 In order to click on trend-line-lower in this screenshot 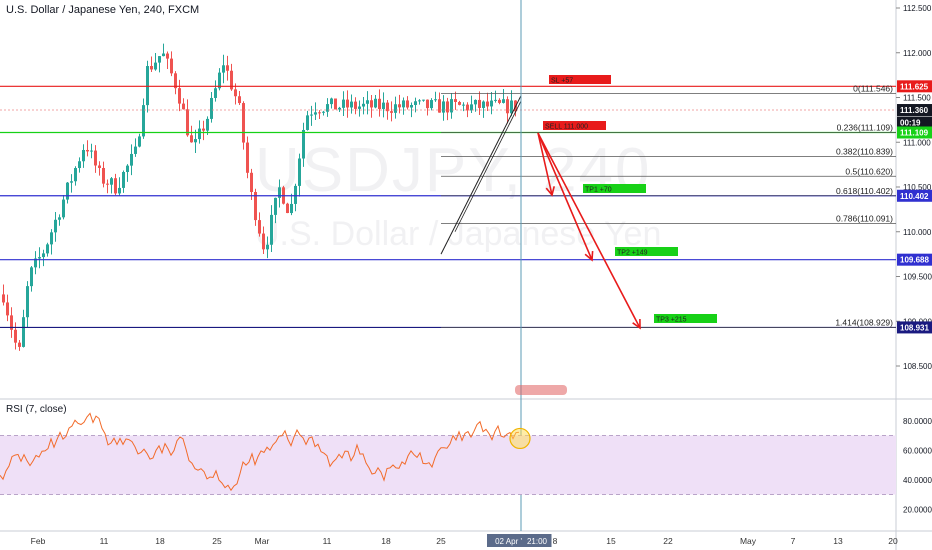, I will do `click(481, 175)`.